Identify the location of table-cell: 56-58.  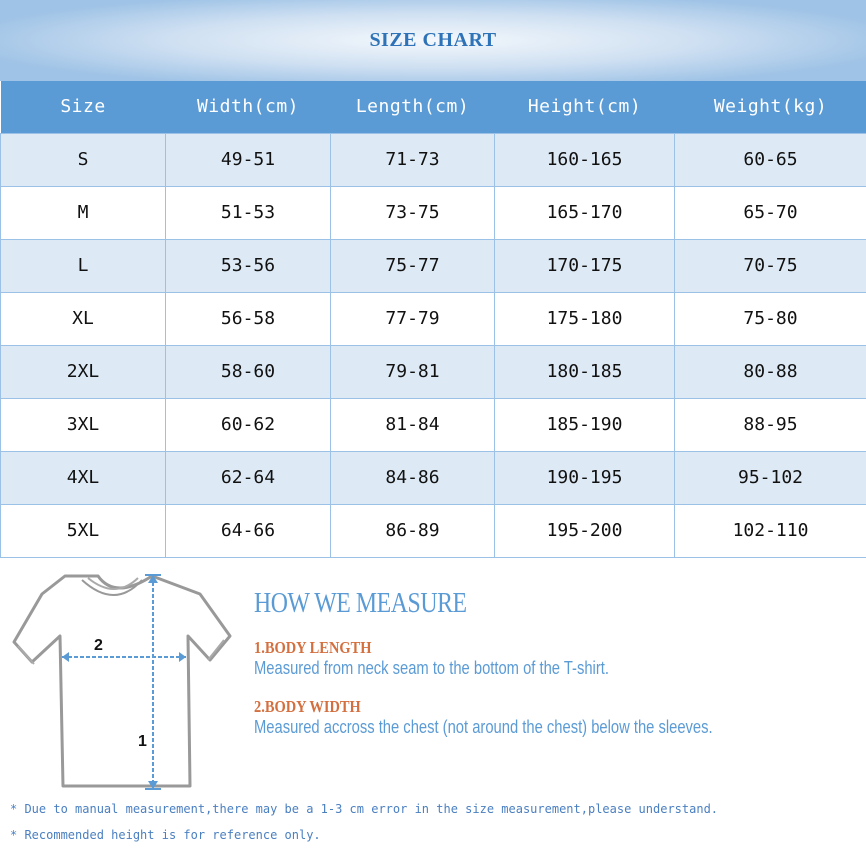
(248, 318).